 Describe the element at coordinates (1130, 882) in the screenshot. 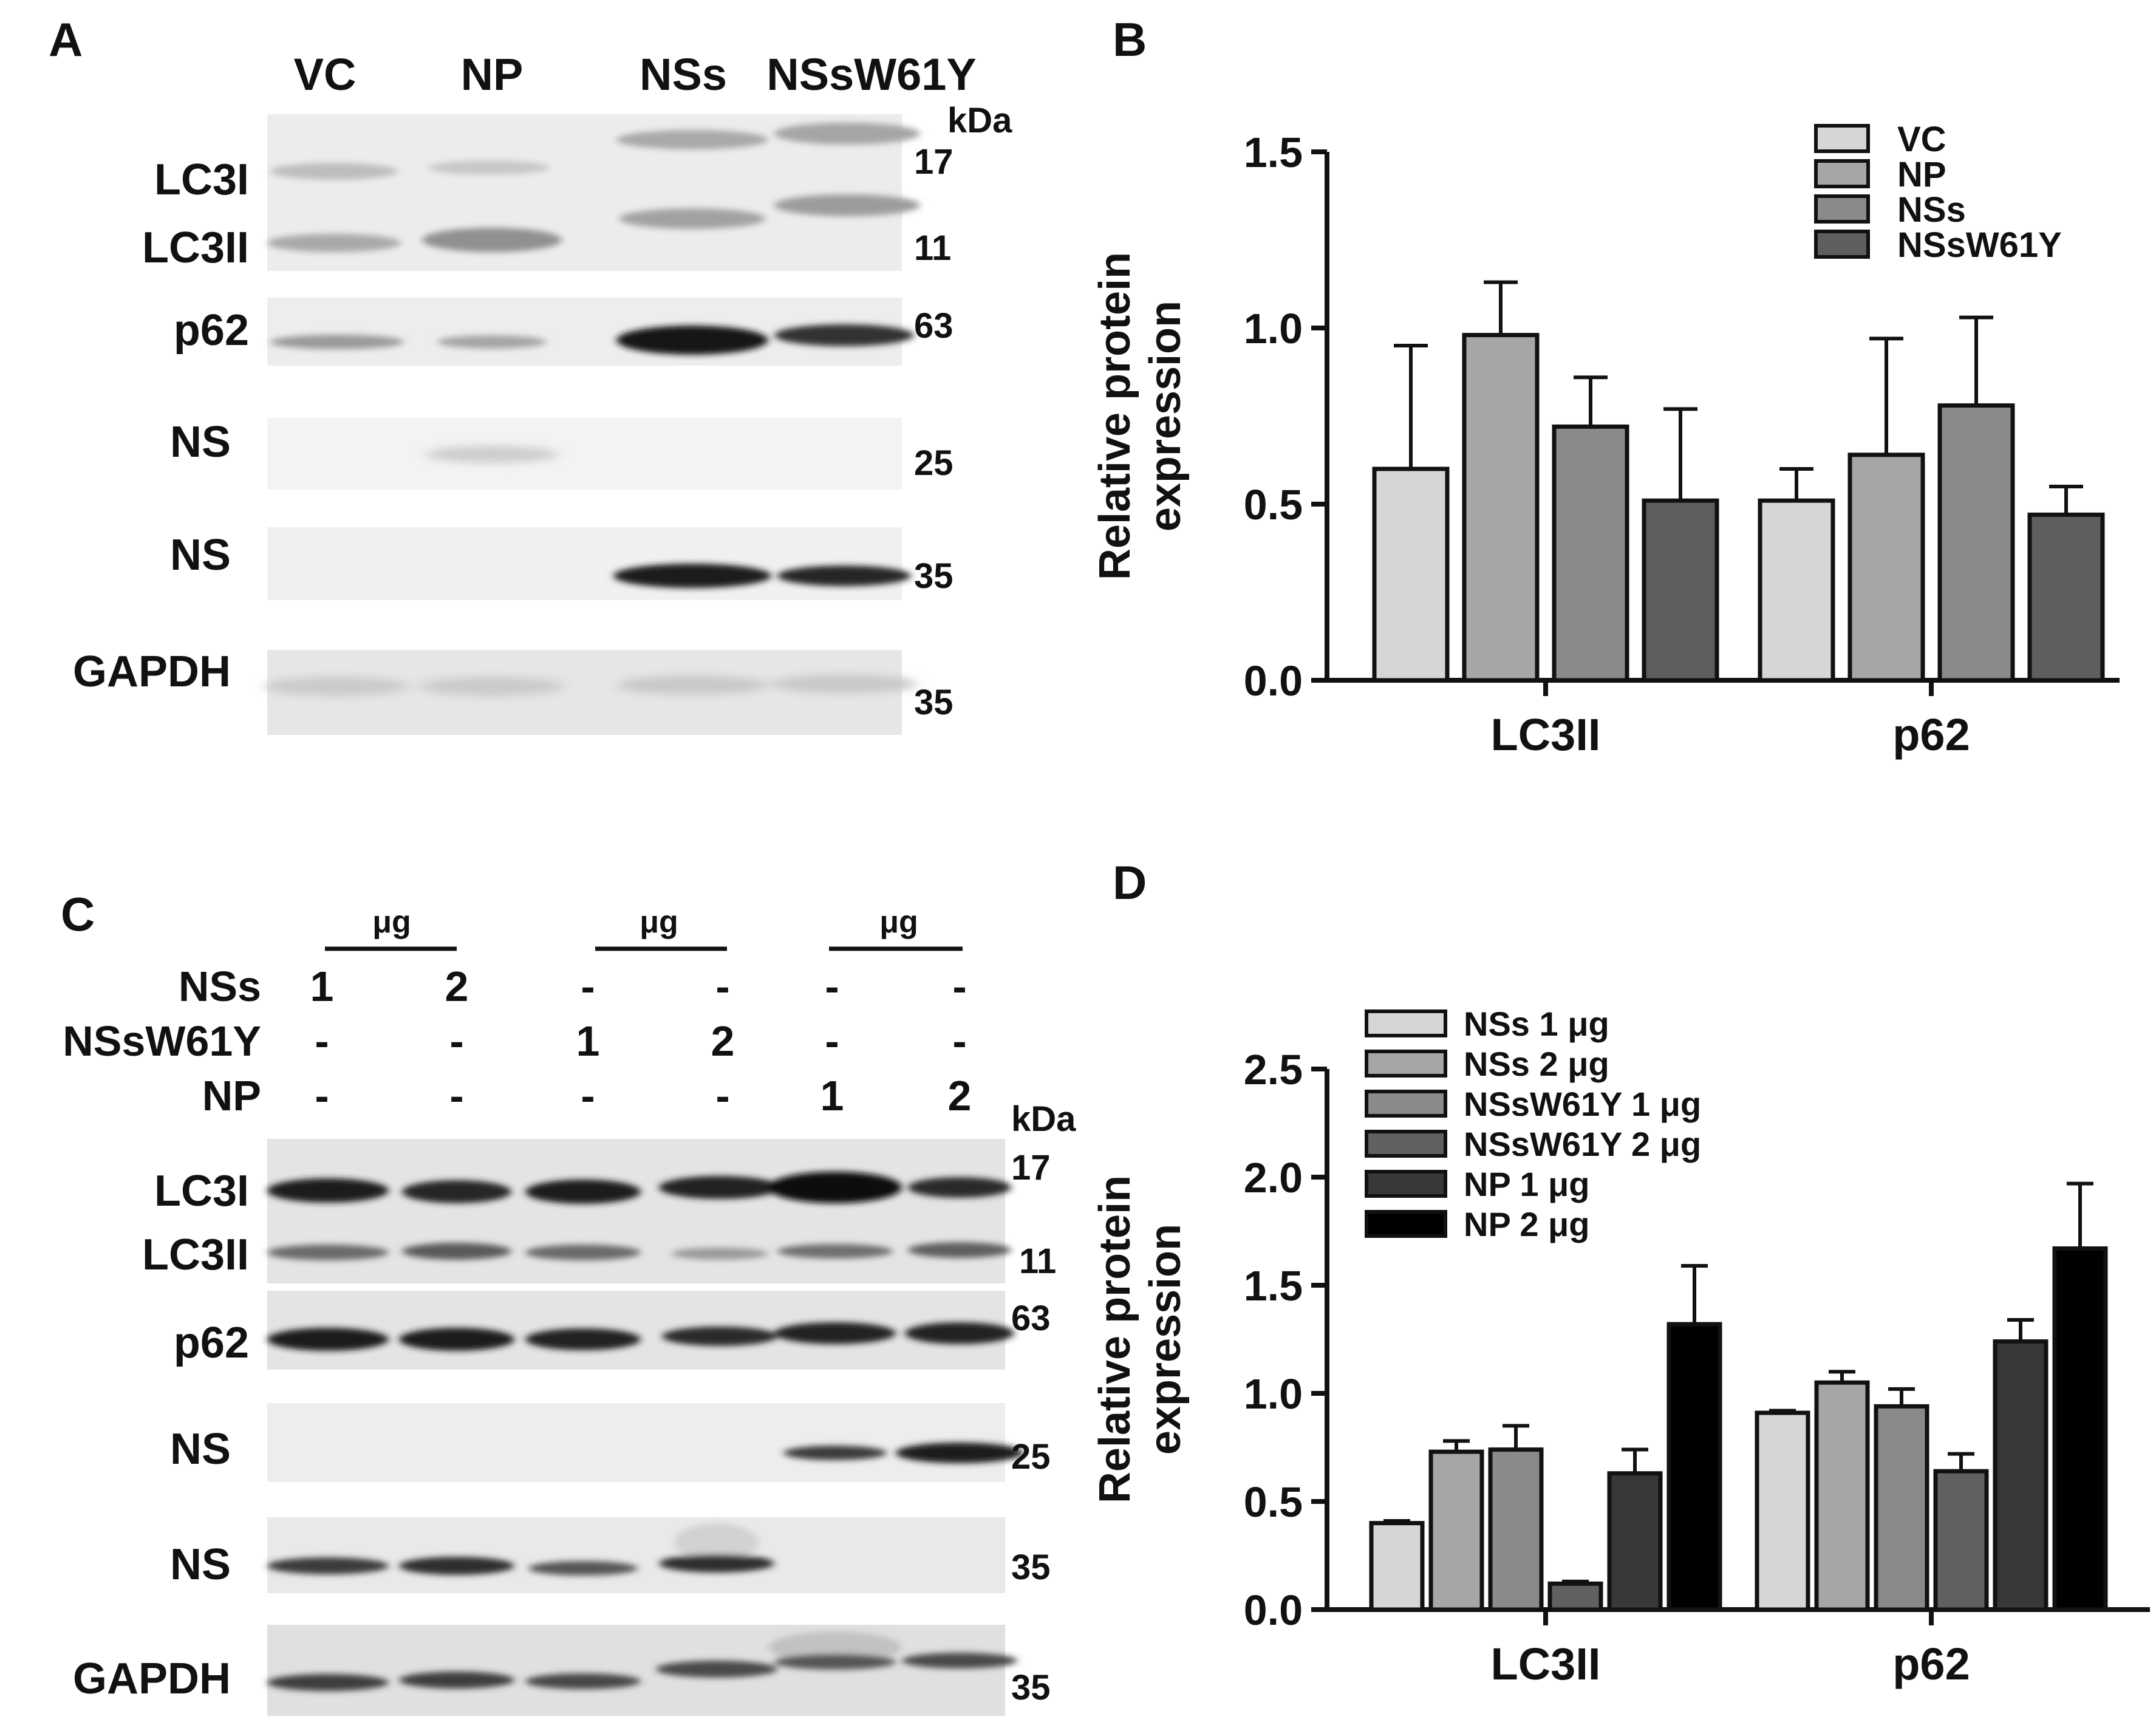

I see `panel-d-letter: D` at that location.